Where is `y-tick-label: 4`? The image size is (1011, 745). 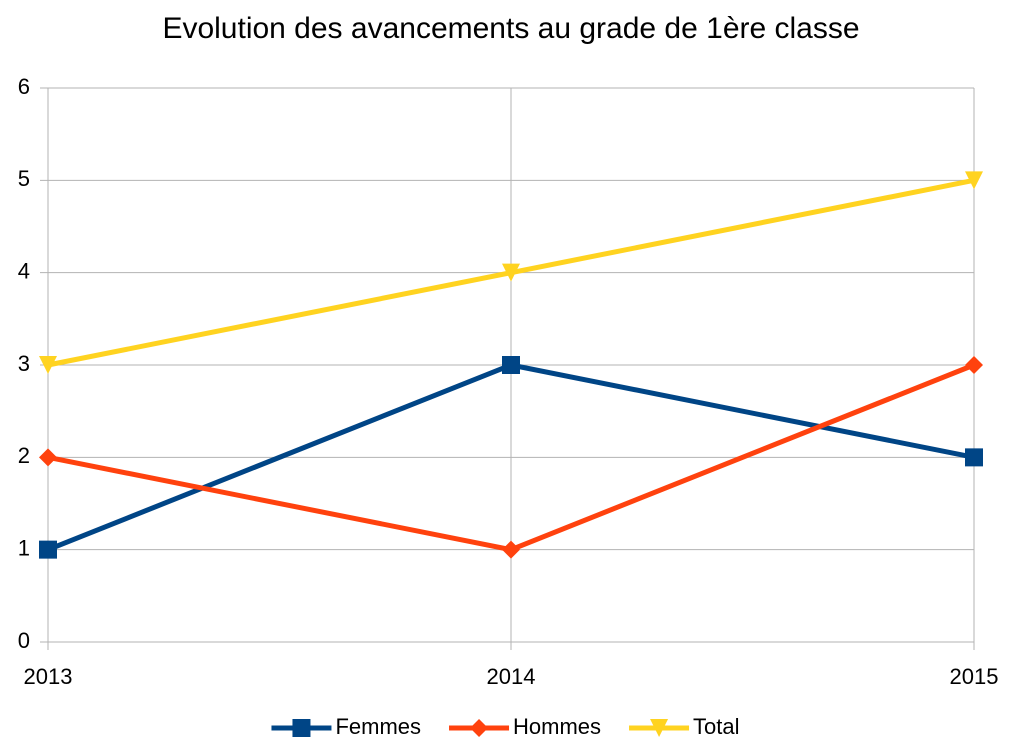
y-tick-label: 4 is located at coordinates (24, 270).